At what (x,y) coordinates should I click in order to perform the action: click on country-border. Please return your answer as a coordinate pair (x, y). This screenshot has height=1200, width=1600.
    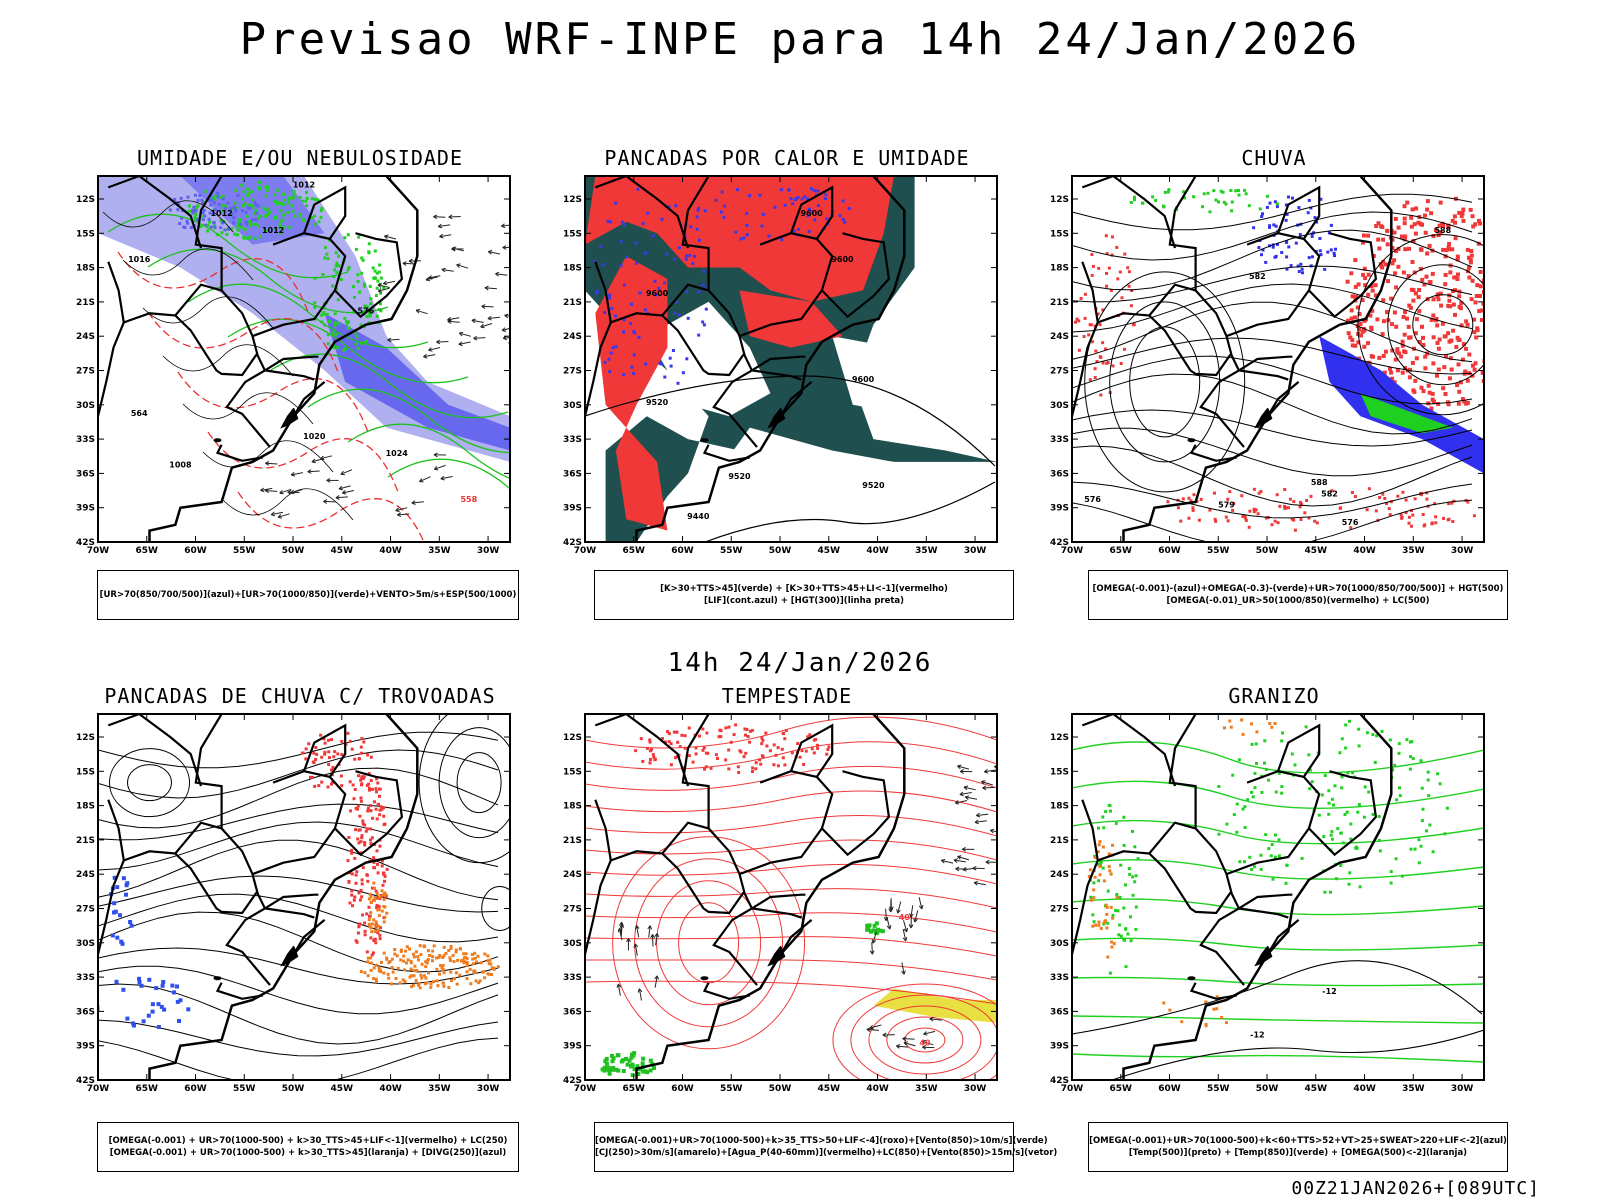
    Looking at the image, I should click on (155, 212).